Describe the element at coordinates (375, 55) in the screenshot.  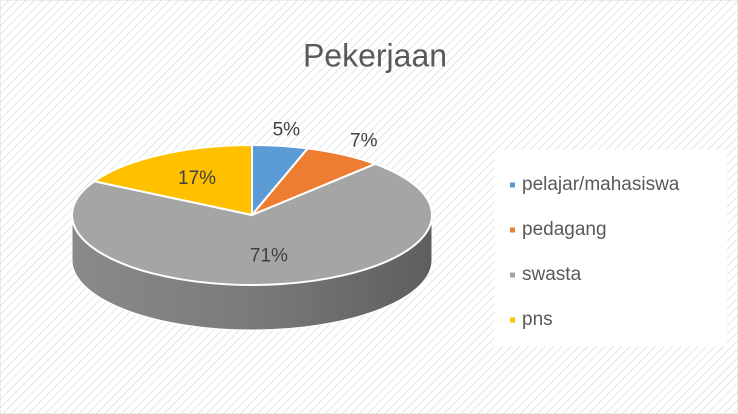
I see `chart-title: Pekerjaan` at that location.